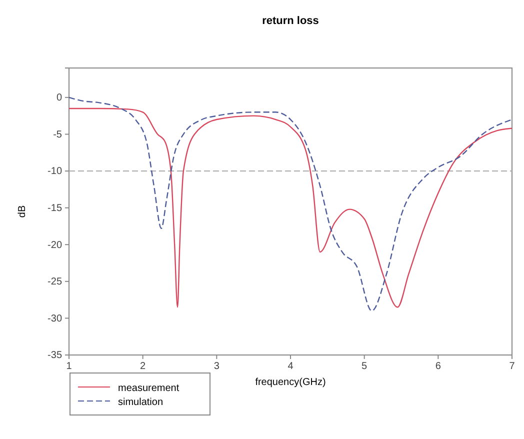 This screenshot has width=524, height=439. Describe the element at coordinates (59, 98) in the screenshot. I see `y-tick-label: 0` at that location.